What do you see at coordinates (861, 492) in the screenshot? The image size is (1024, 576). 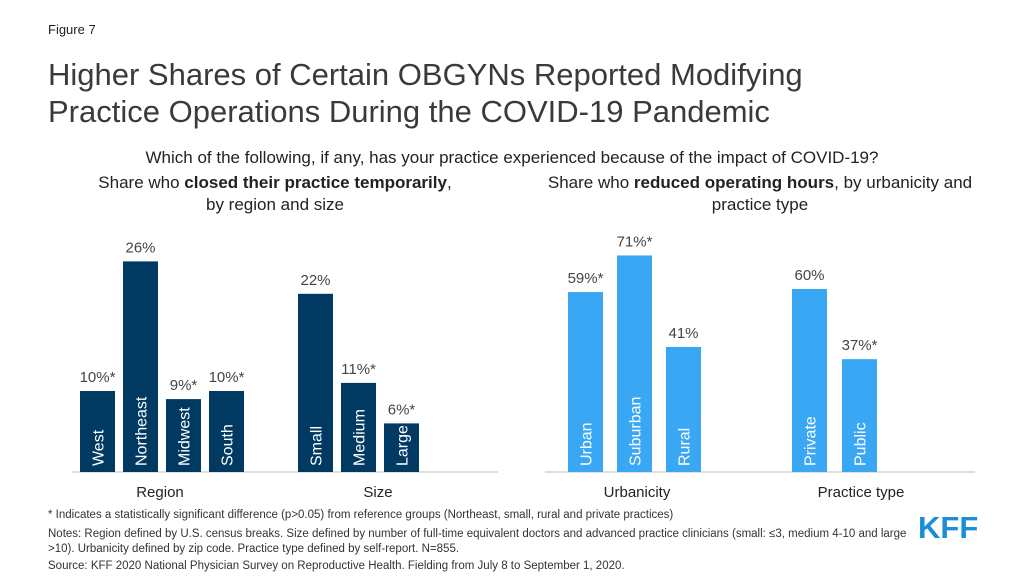 I see `group-label-practice-type: Practice type` at bounding box center [861, 492].